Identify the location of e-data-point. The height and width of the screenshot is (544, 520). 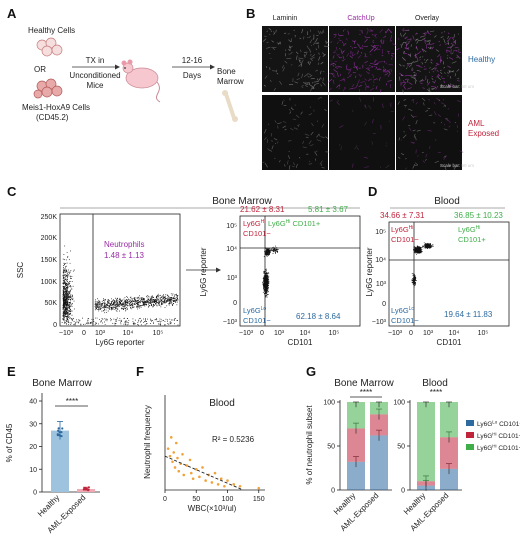
(88, 489).